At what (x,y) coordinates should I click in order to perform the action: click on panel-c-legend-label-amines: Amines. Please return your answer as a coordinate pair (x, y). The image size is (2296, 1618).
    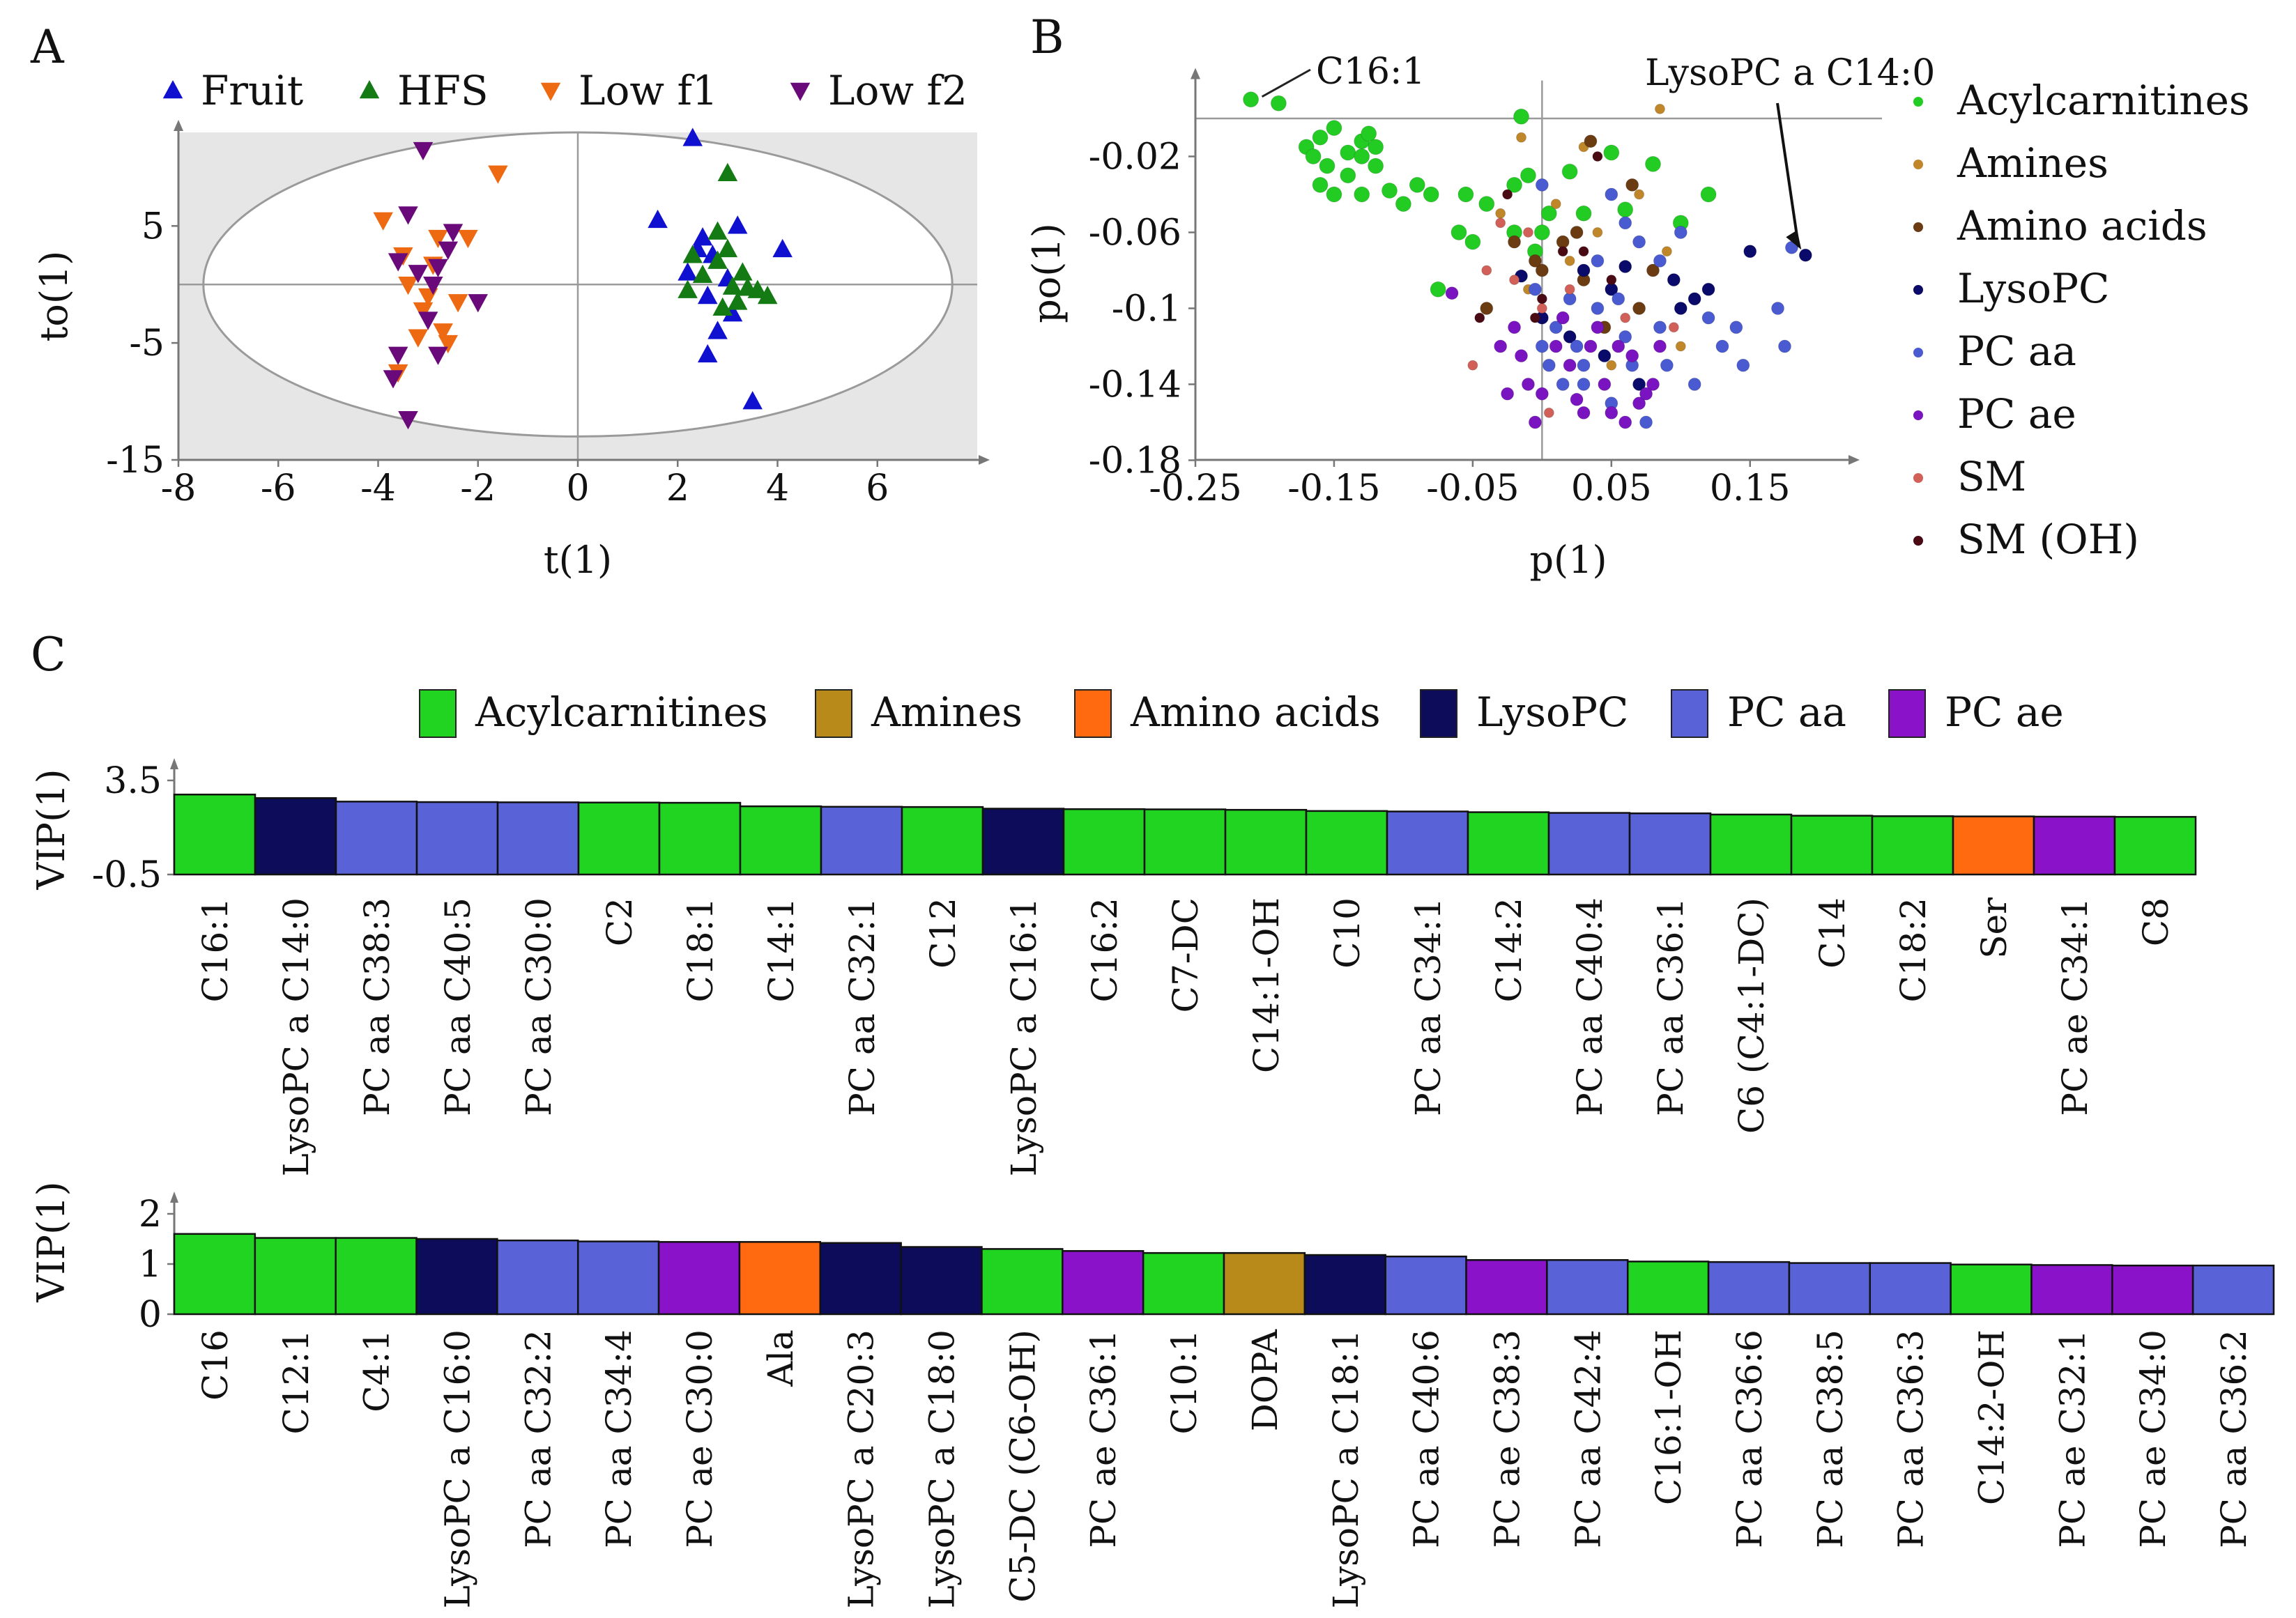
    Looking at the image, I should click on (947, 712).